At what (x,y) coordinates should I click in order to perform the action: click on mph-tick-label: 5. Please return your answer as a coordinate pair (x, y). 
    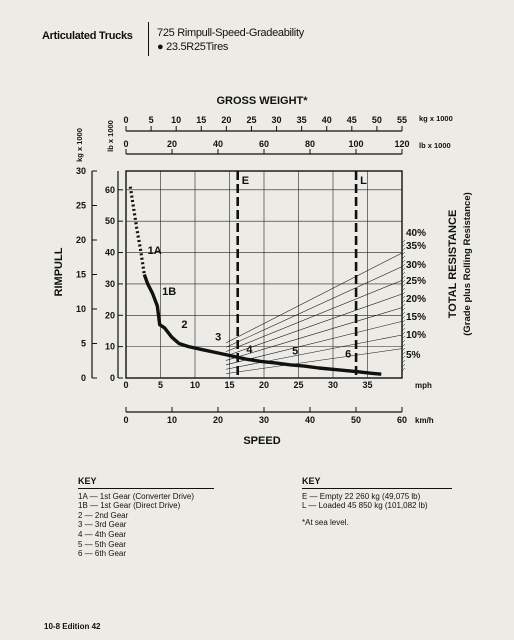
    Looking at the image, I should click on (160, 385).